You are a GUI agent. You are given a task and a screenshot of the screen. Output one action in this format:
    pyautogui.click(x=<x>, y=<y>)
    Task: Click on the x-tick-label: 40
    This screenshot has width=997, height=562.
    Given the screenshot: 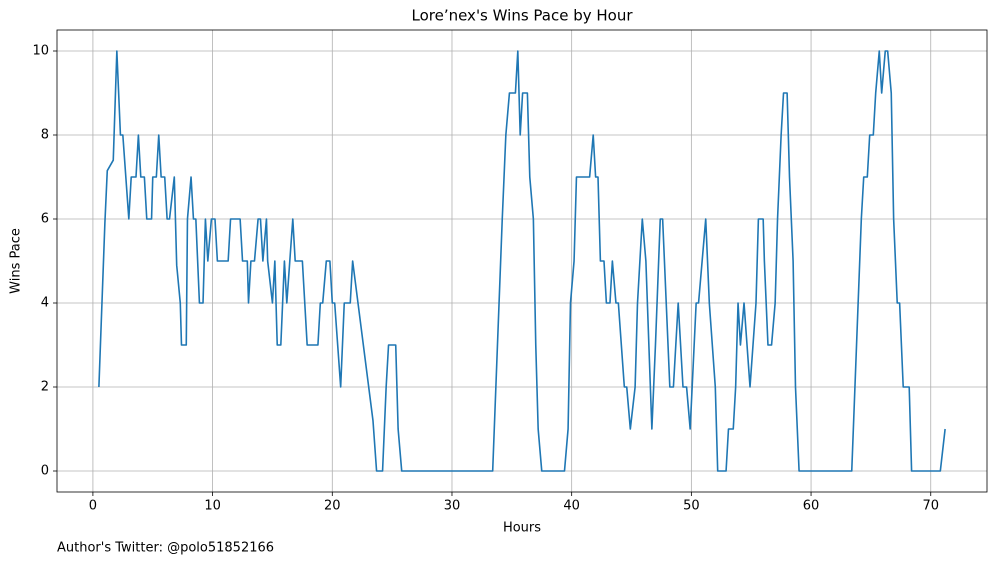 What is the action you would take?
    pyautogui.click(x=571, y=506)
    